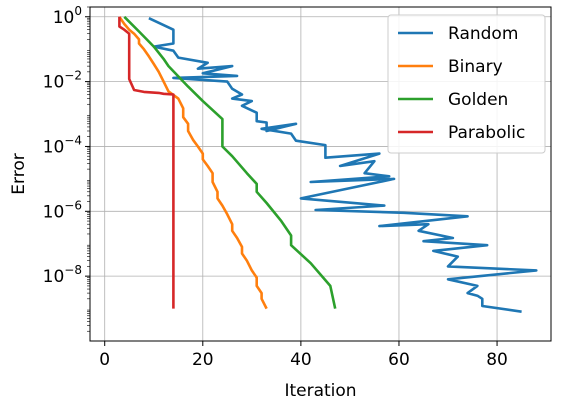 This screenshot has height=400, width=564. Describe the element at coordinates (146, 162) in the screenshot. I see `series-line-parabolic` at that location.